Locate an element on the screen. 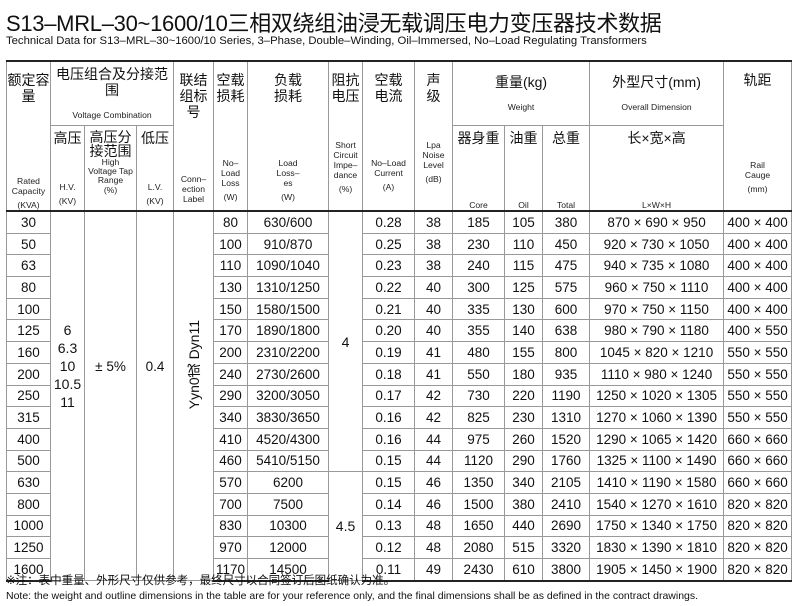 This screenshot has width=800, height=606. note-chinese: ※注：表中重量、外形尺寸仅供参考，最终尺寸以合同签订后图纸确认为准。 is located at coordinates (201, 581).